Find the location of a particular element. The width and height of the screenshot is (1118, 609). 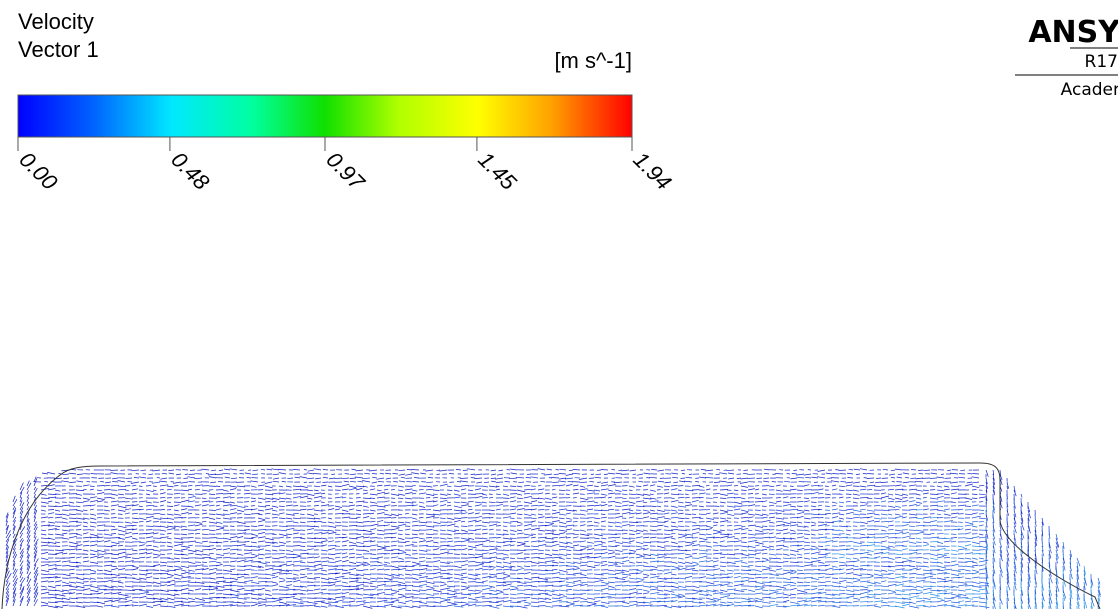

logo-release: R17 is located at coordinates (1101, 62).